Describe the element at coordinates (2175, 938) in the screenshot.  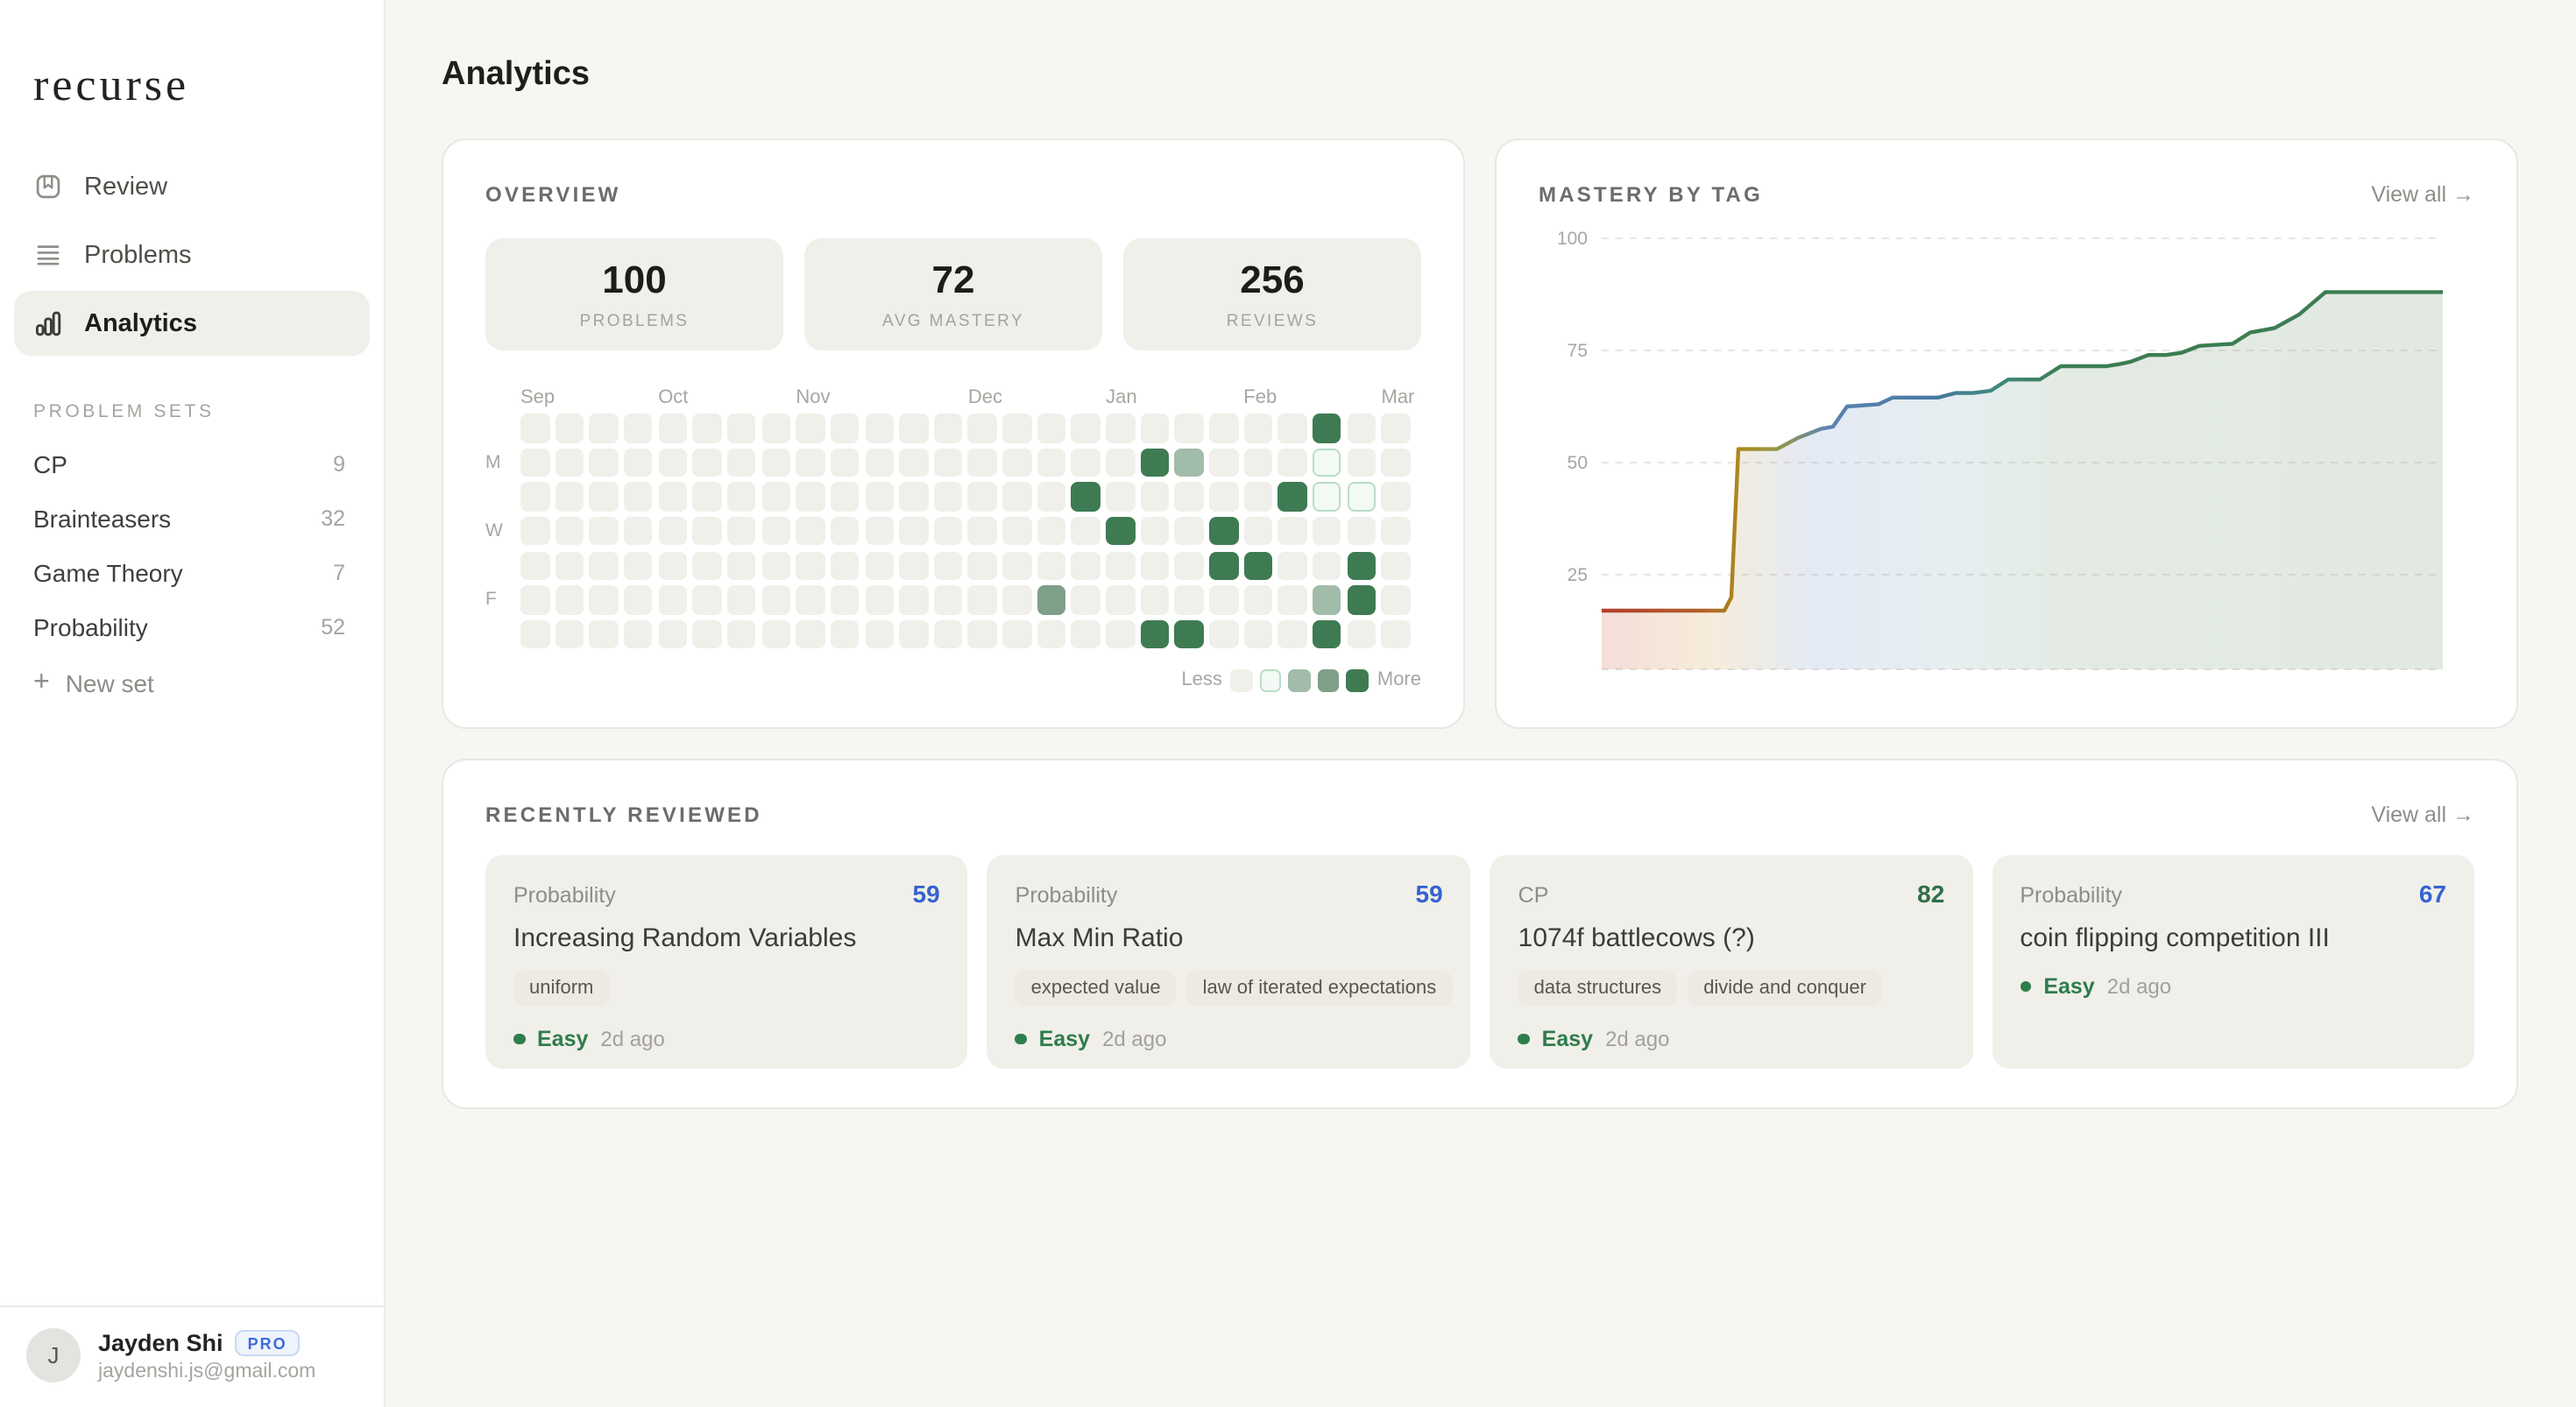
I see `card-title: coin flipping competition III` at that location.